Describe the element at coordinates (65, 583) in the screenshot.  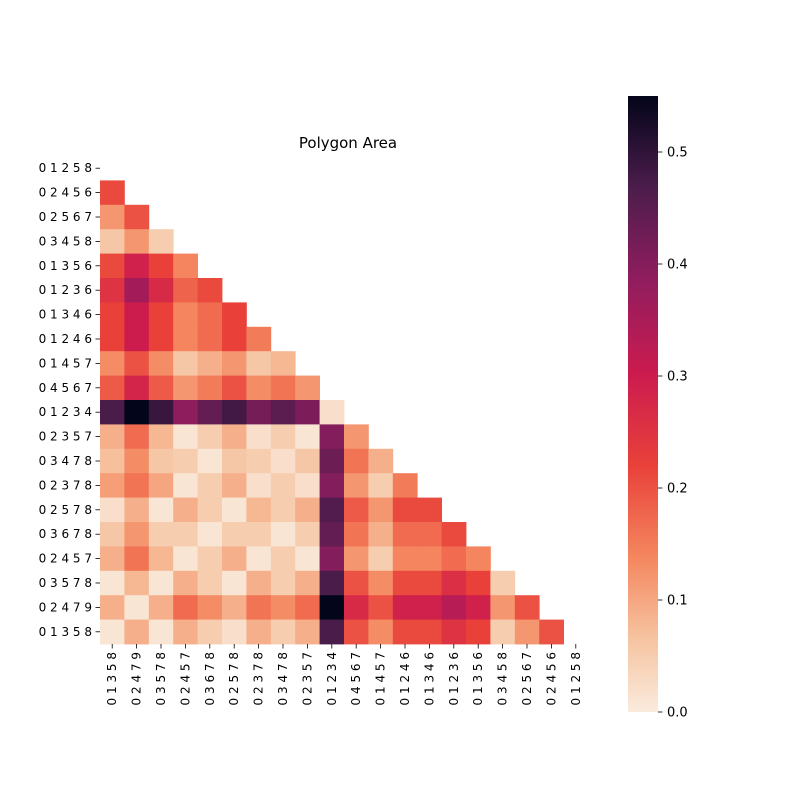
I see `row-tick-label: 0 3 5 7 8` at that location.